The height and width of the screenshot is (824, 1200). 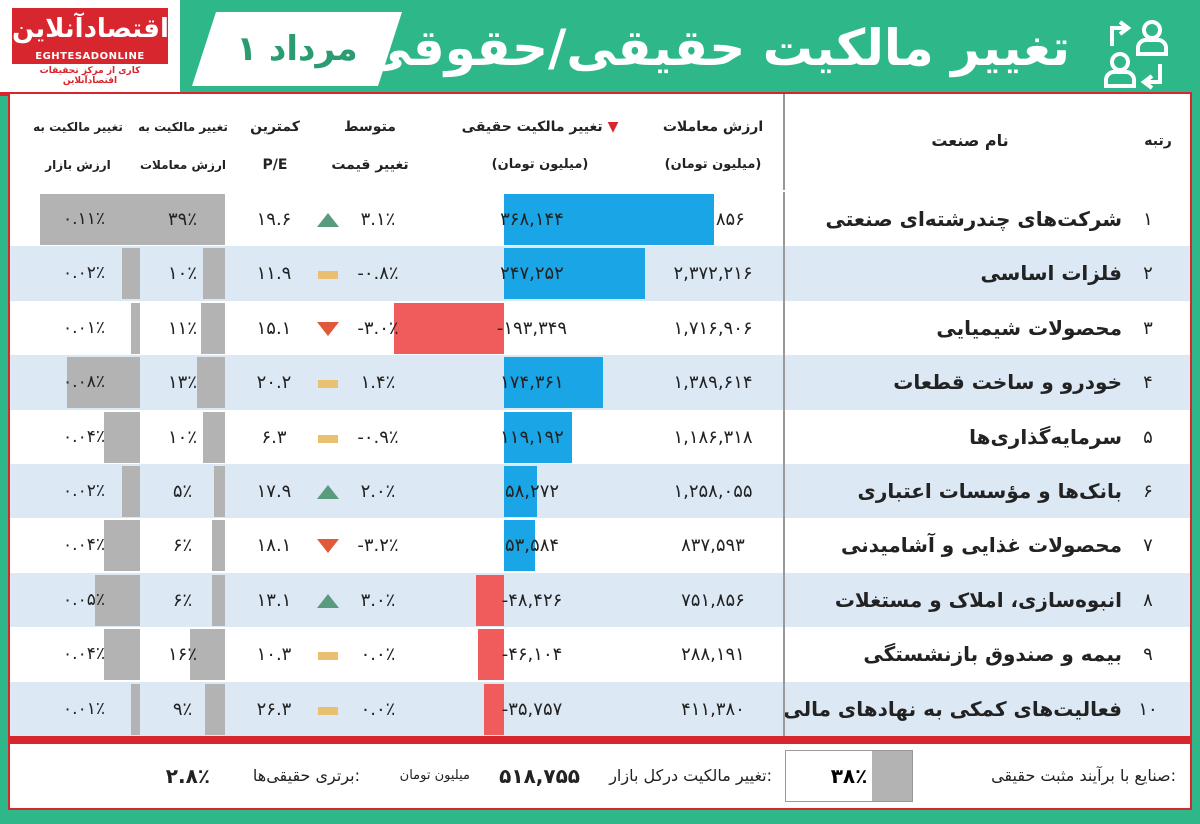 I want to click on col-pe-sub: P/E, so click(x=275, y=165).